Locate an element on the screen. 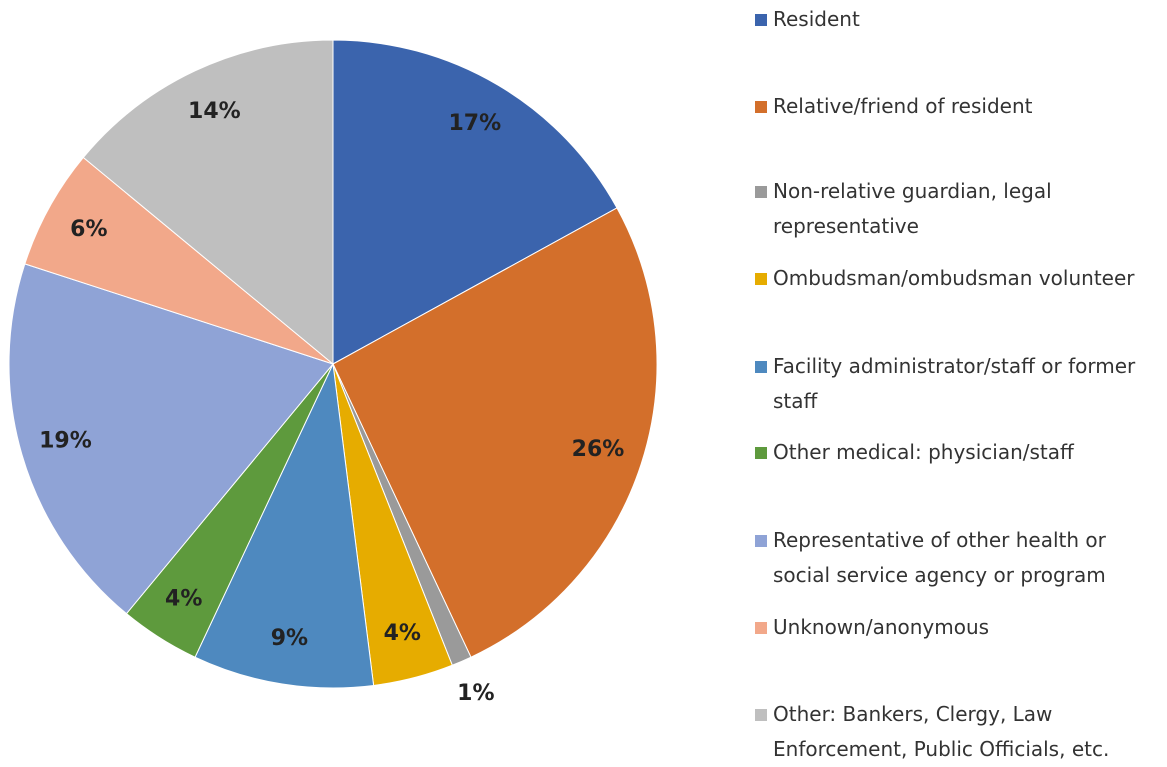 The height and width of the screenshot is (767, 1167). legend-label: Unknown/anonymous is located at coordinates (881, 627).